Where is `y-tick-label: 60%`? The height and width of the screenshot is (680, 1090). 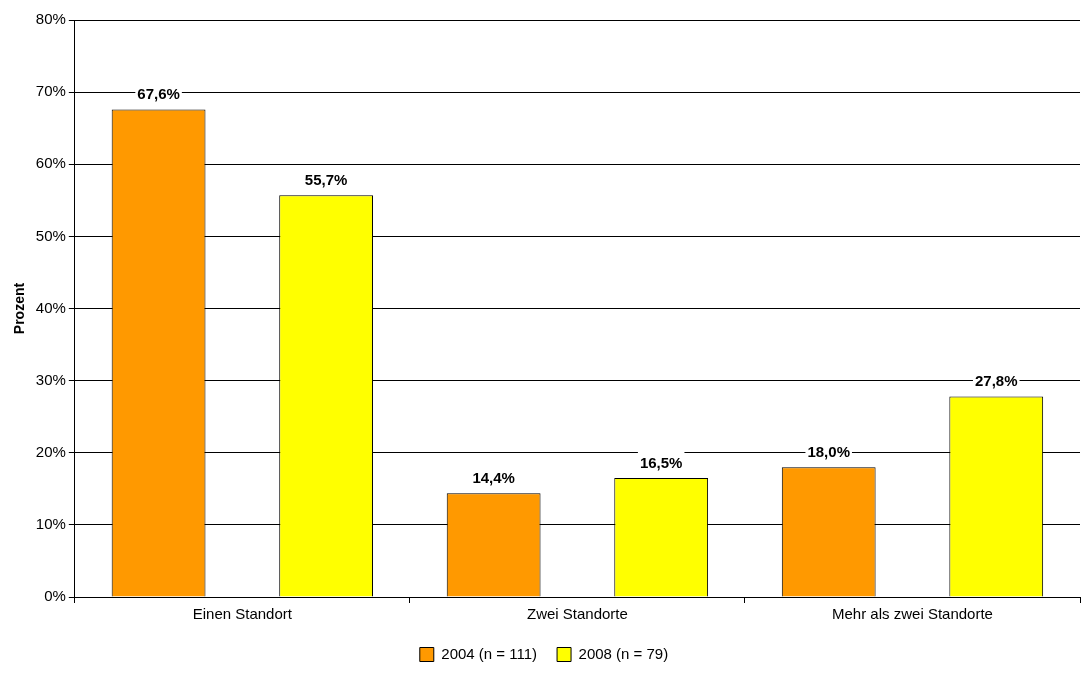 y-tick-label: 60% is located at coordinates (50, 163).